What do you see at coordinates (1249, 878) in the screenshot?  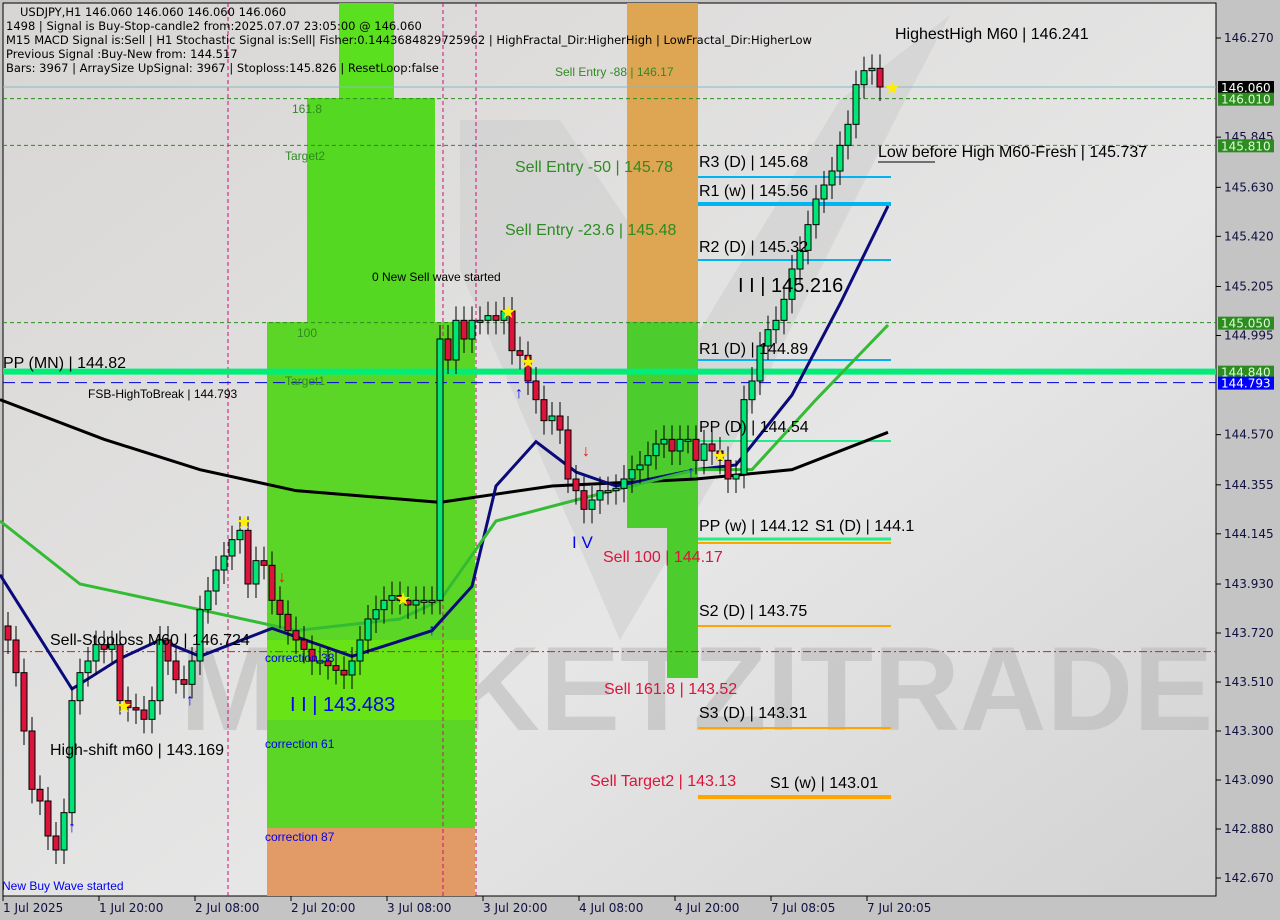 I see `y-tick-label: 142.670` at bounding box center [1249, 878].